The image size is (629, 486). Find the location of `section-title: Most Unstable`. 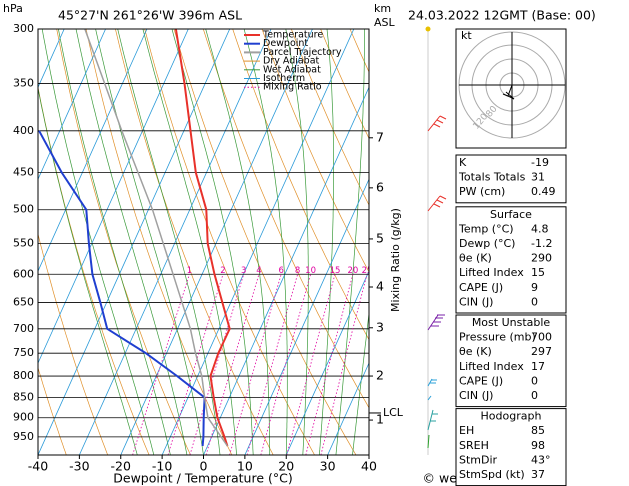

section-title: Most Unstable is located at coordinates (511, 322).